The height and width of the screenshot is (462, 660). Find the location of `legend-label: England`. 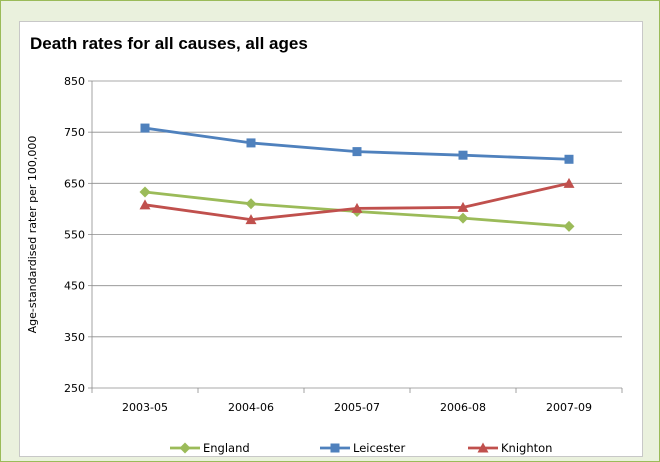

legend-label: England is located at coordinates (226, 448).